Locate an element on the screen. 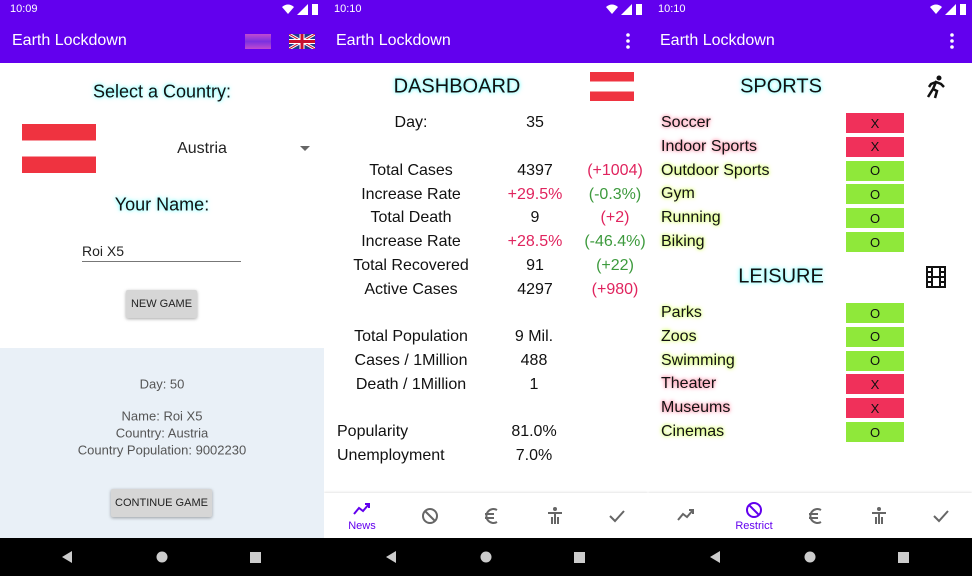 This screenshot has height=576, width=972. tab-label-active: News is located at coordinates (362, 526).